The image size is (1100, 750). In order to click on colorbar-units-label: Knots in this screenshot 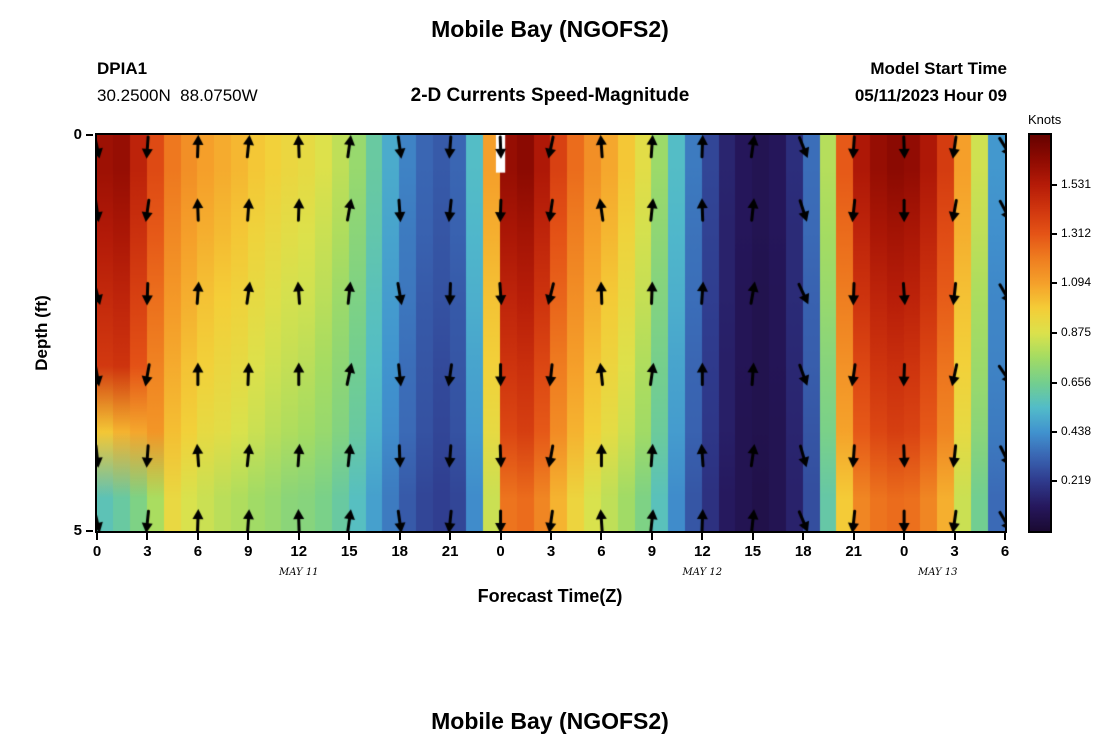, I will do `click(1045, 119)`.